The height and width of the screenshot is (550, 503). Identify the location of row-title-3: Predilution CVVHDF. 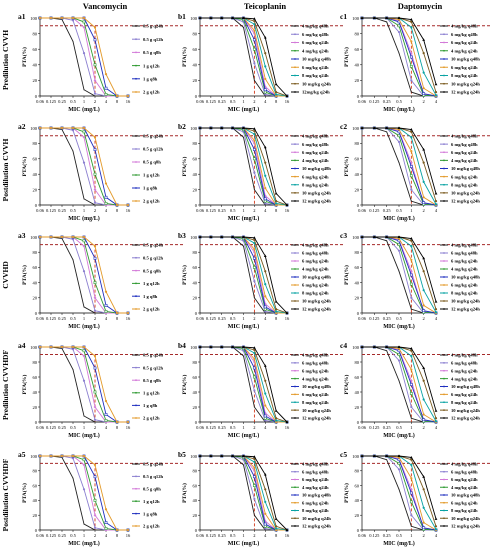
(5, 385).